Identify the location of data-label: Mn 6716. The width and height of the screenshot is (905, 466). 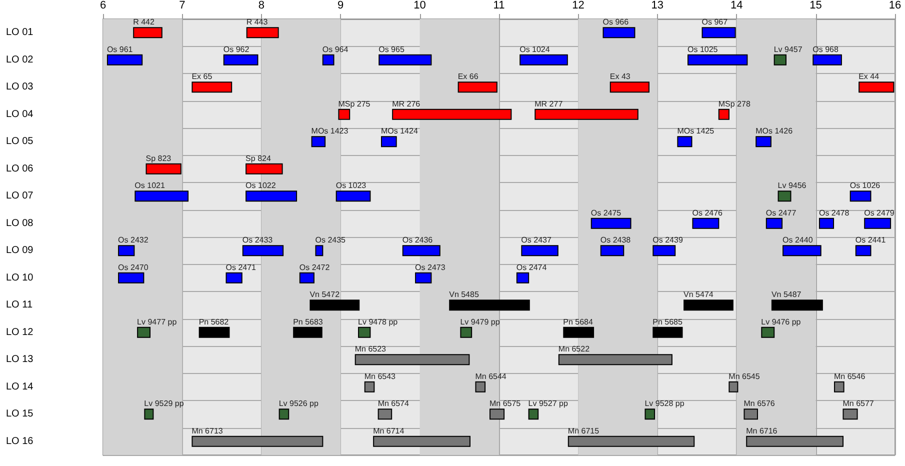
(762, 431).